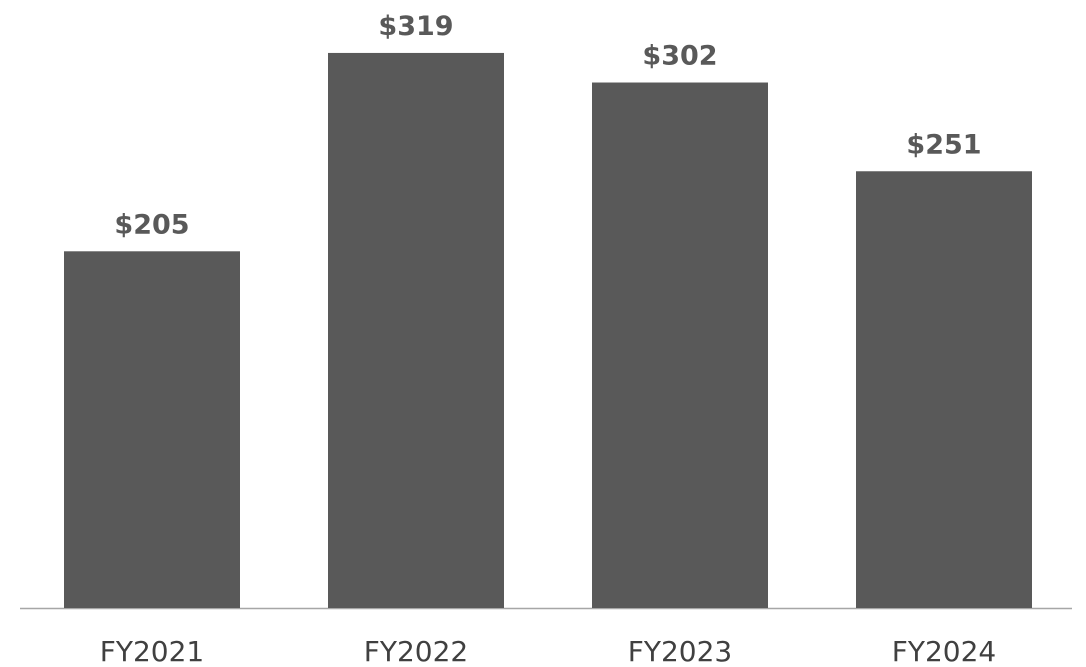 Image resolution: width=1086 pixels, height=667 pixels. What do you see at coordinates (944, 651) in the screenshot?
I see `x-tick-label-fy2024: FY2024` at bounding box center [944, 651].